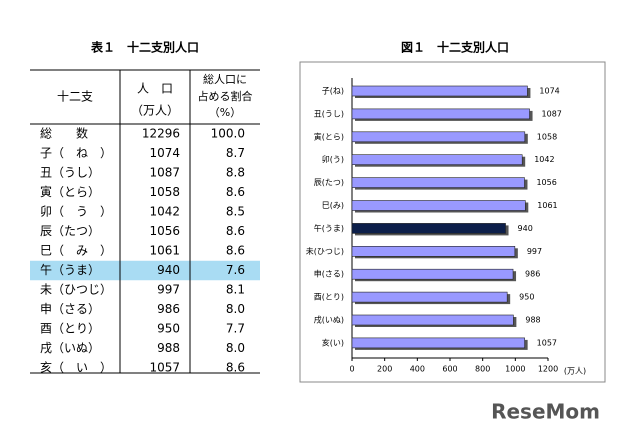  I want to click on row-label: 総 数, so click(64, 133).